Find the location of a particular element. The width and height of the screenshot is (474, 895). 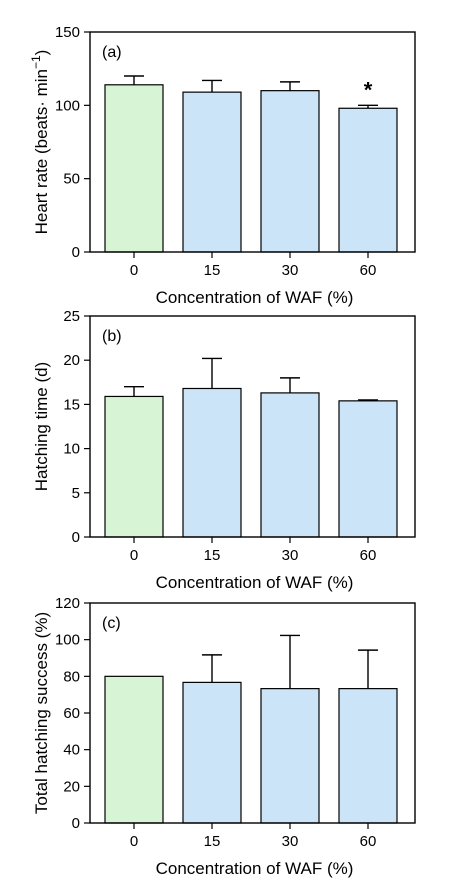

y-tick-label: 25 is located at coordinates (71, 316).